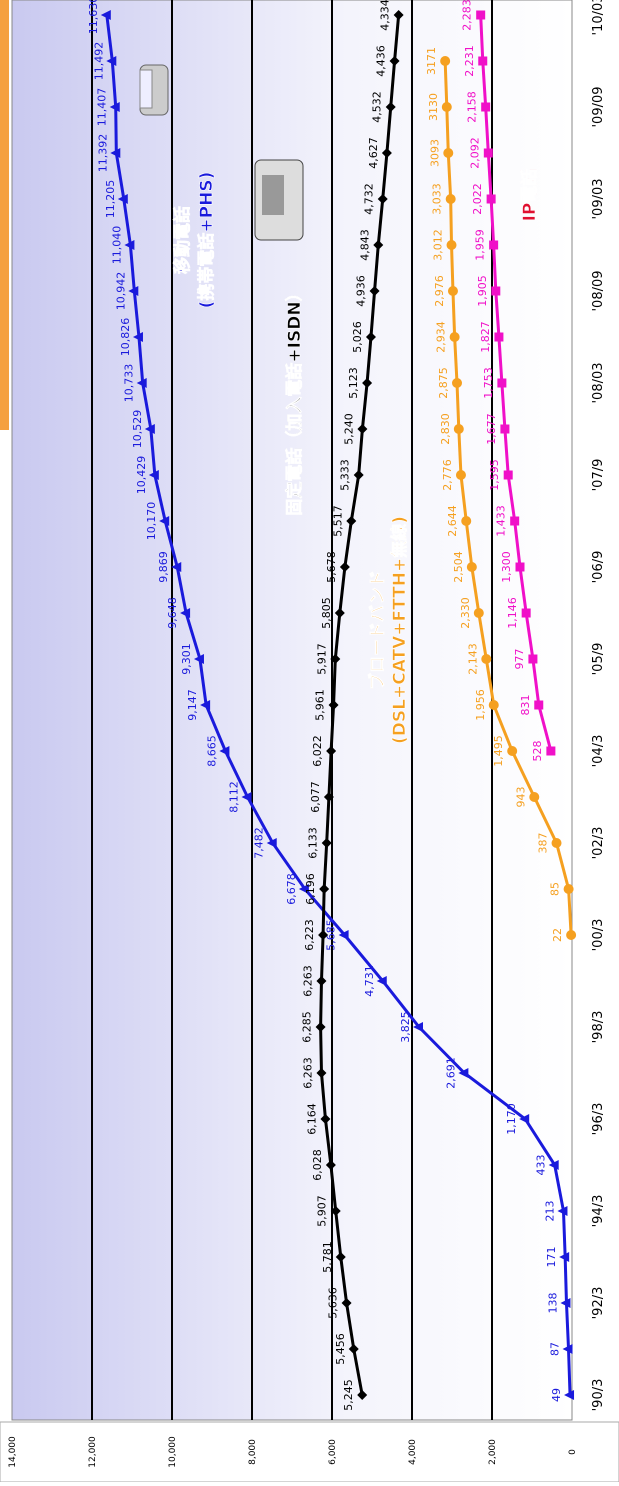 The image size is (619, 1486). I want to click on x-tick-label: '94/3, so click(598, 1211).